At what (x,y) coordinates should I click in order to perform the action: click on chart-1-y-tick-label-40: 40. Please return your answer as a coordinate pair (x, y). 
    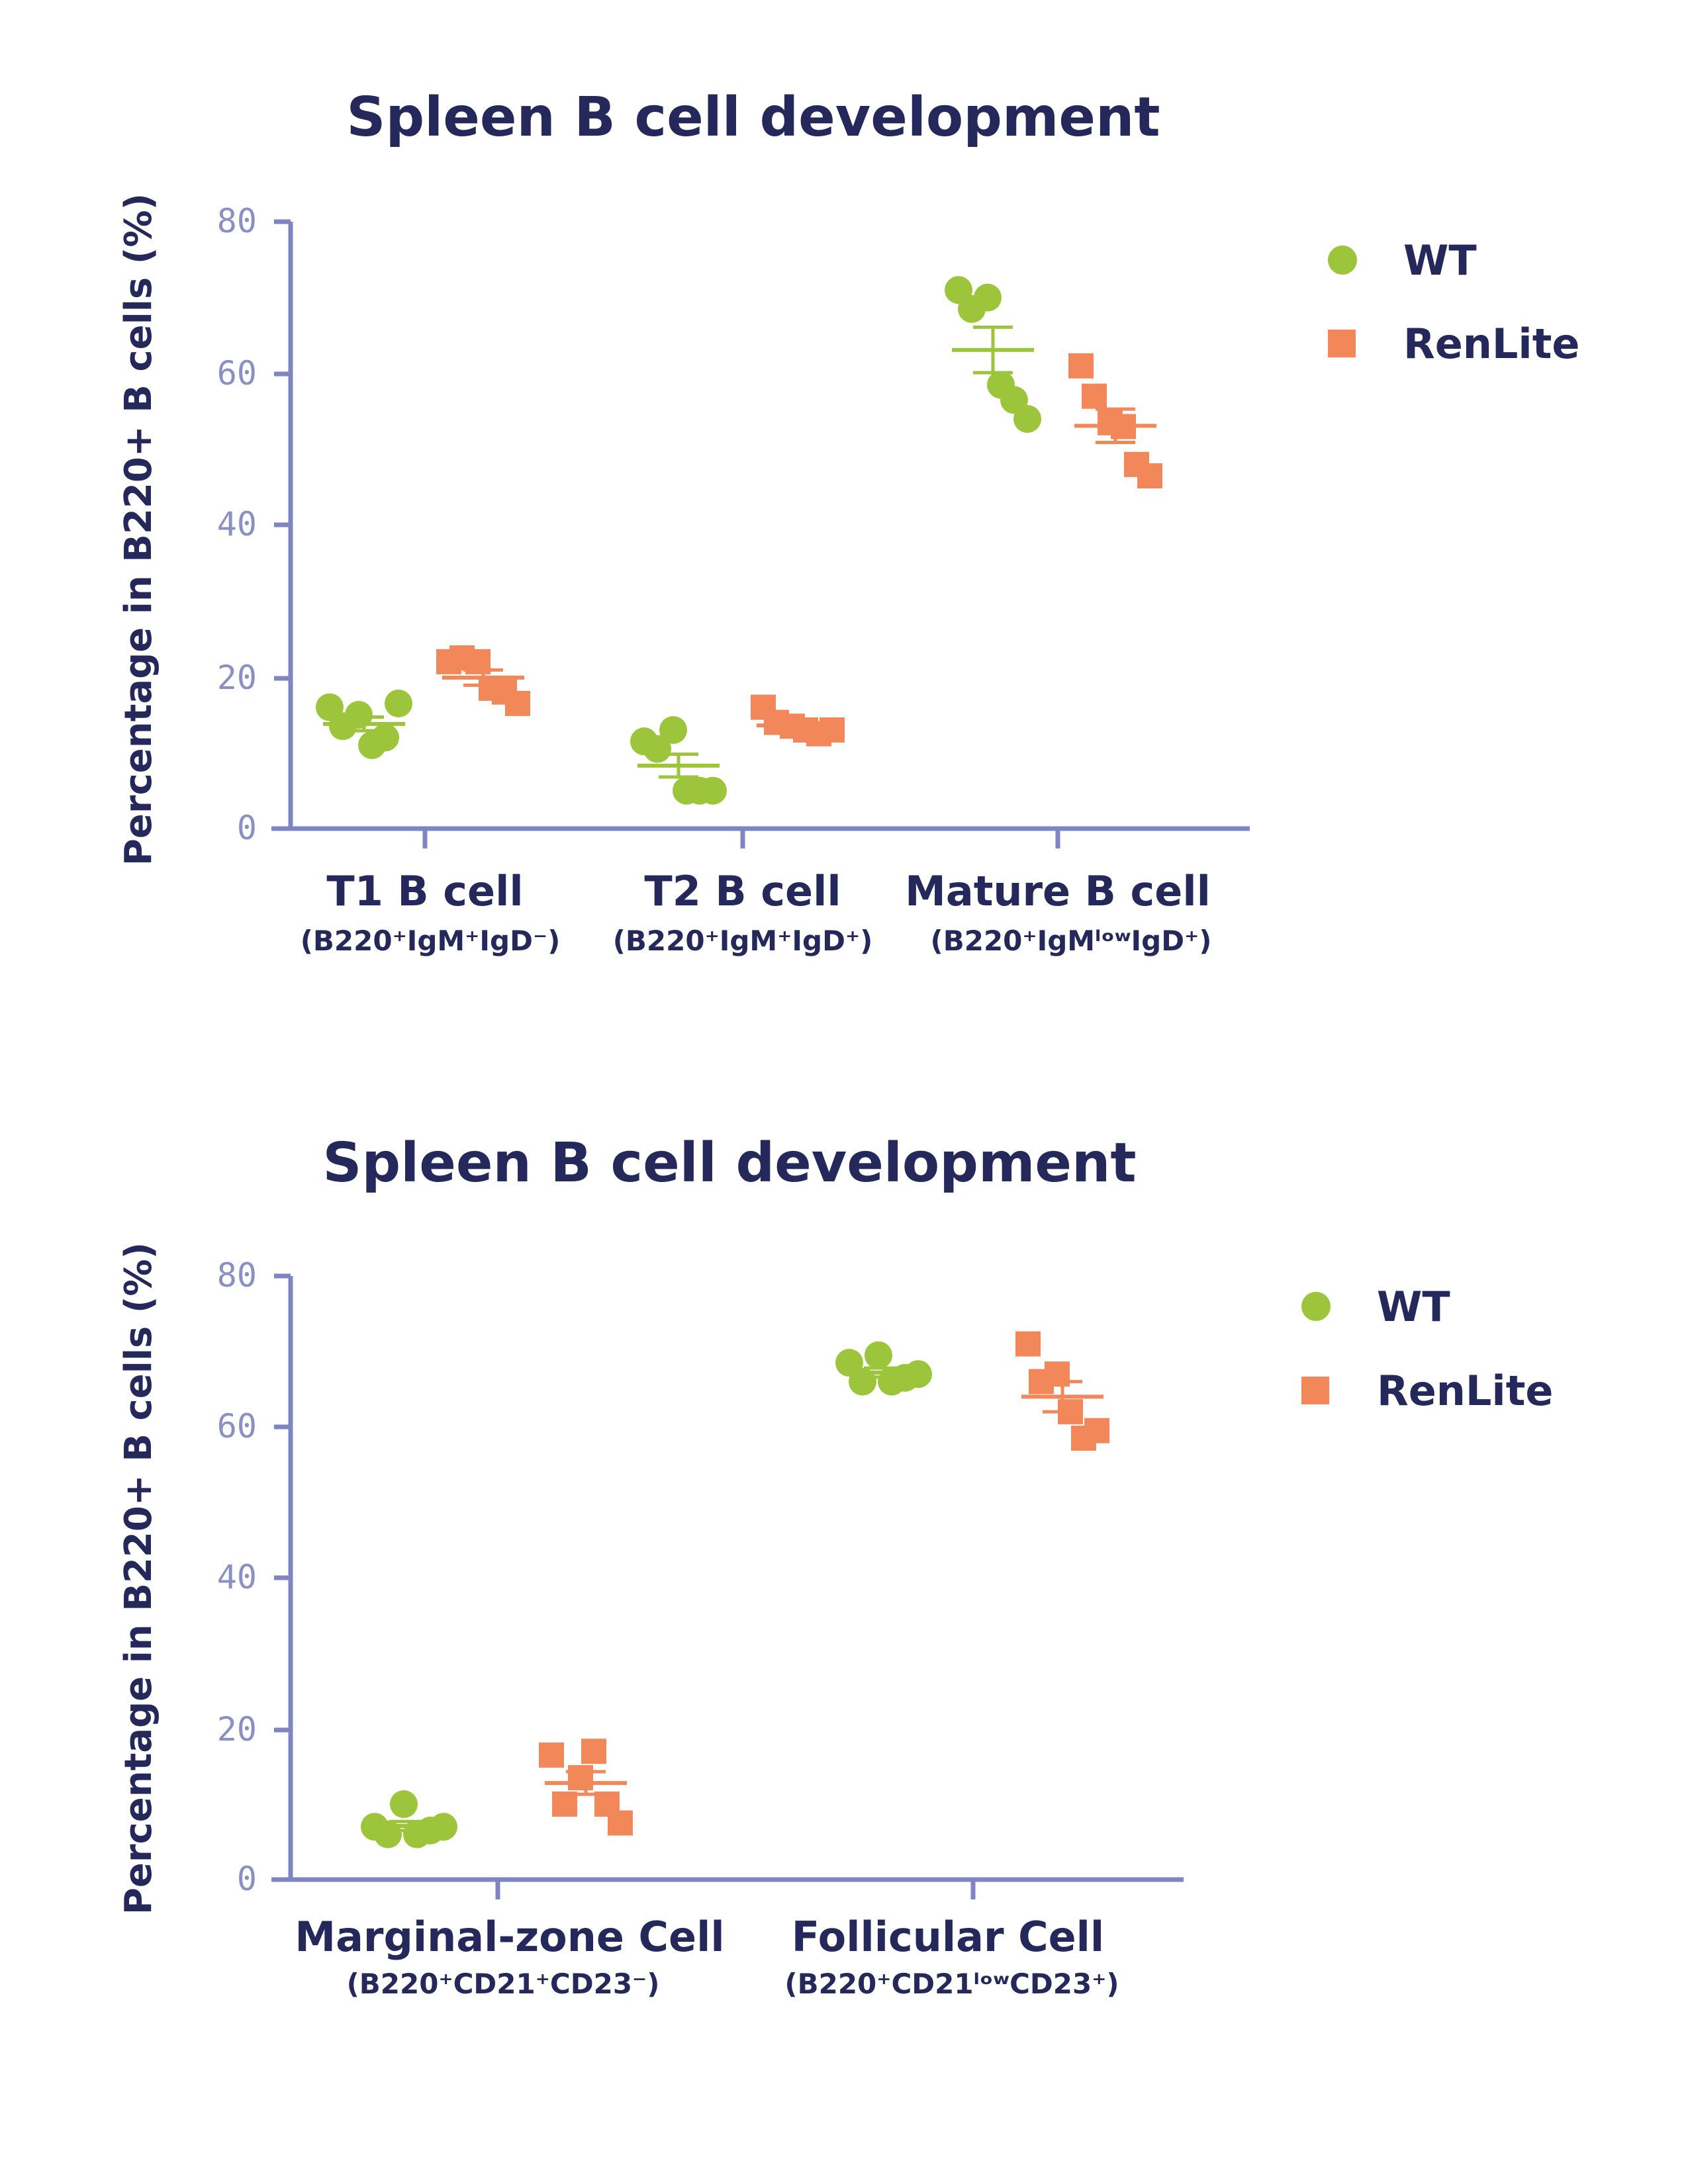
    Looking at the image, I should click on (237, 524).